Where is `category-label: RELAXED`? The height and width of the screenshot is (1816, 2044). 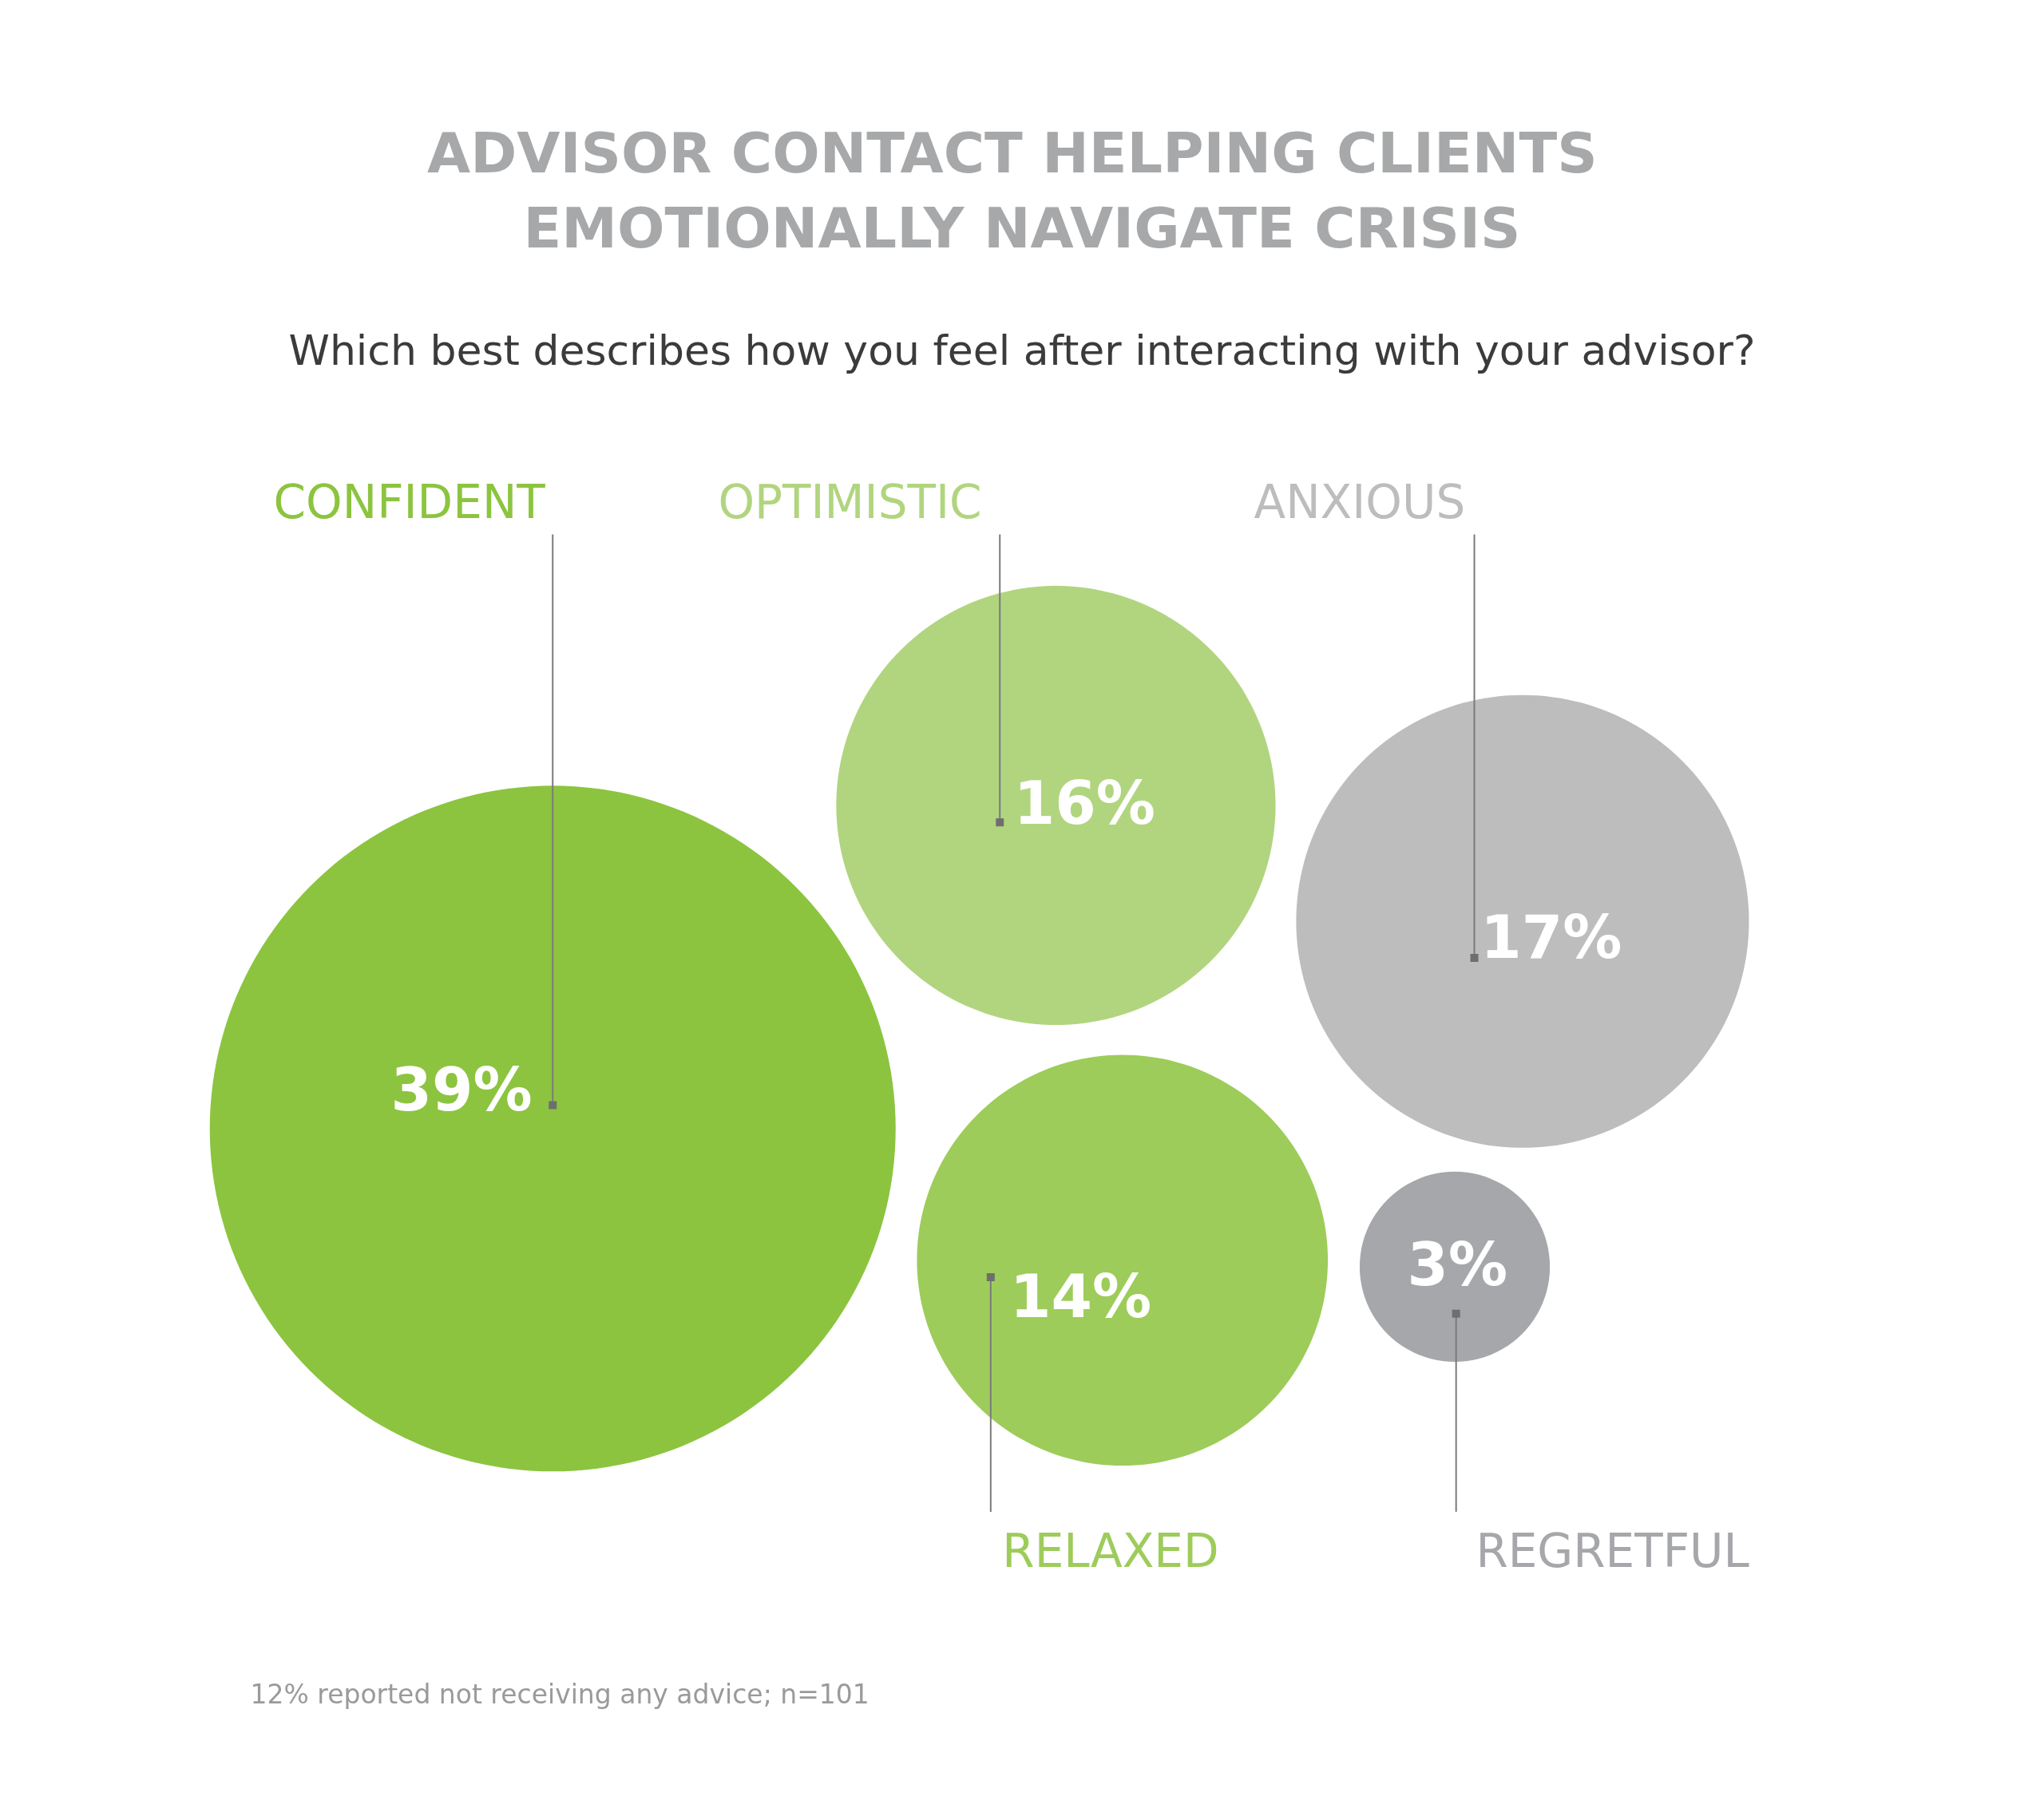 category-label: RELAXED is located at coordinates (1110, 1551).